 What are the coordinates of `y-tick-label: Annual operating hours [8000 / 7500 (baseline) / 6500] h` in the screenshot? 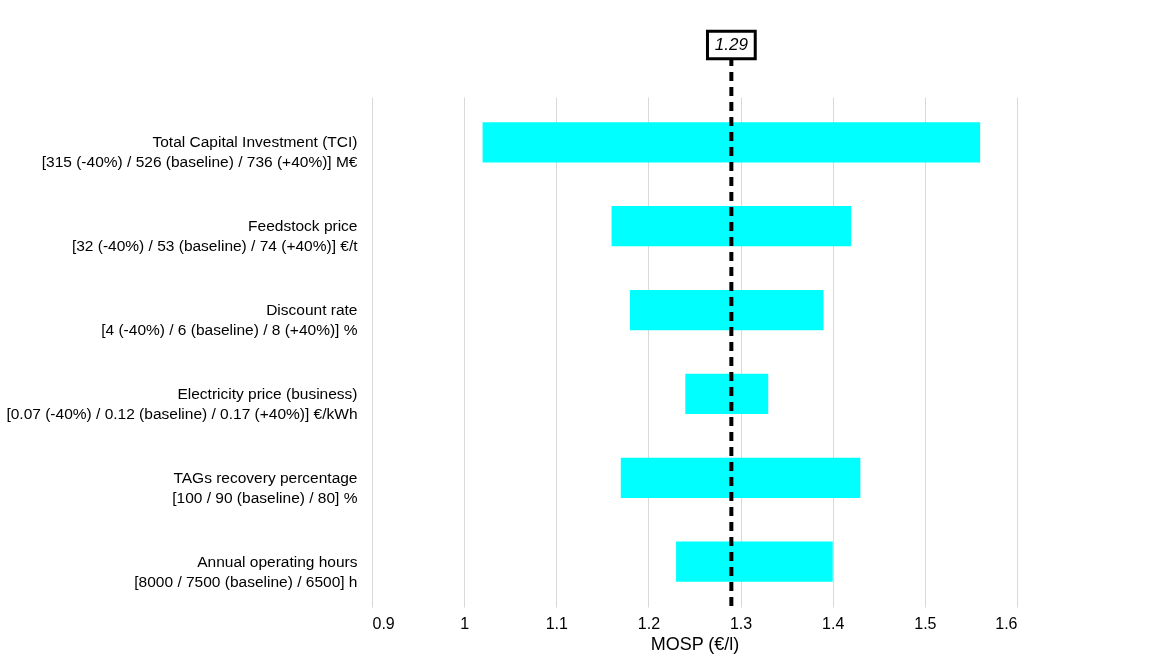 It's located at (246, 571).